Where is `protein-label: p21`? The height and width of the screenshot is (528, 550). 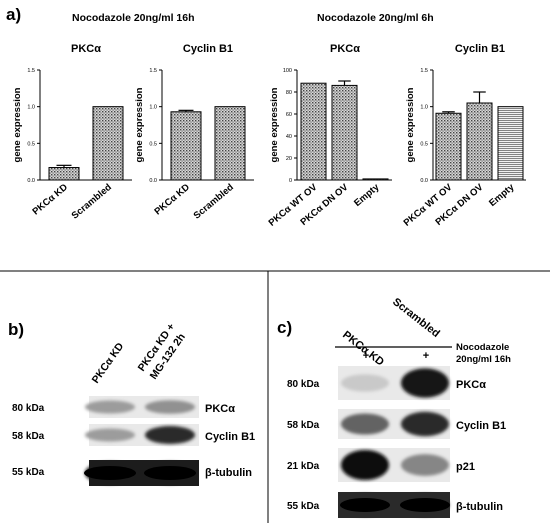
protein-label: p21 is located at coordinates (465, 467).